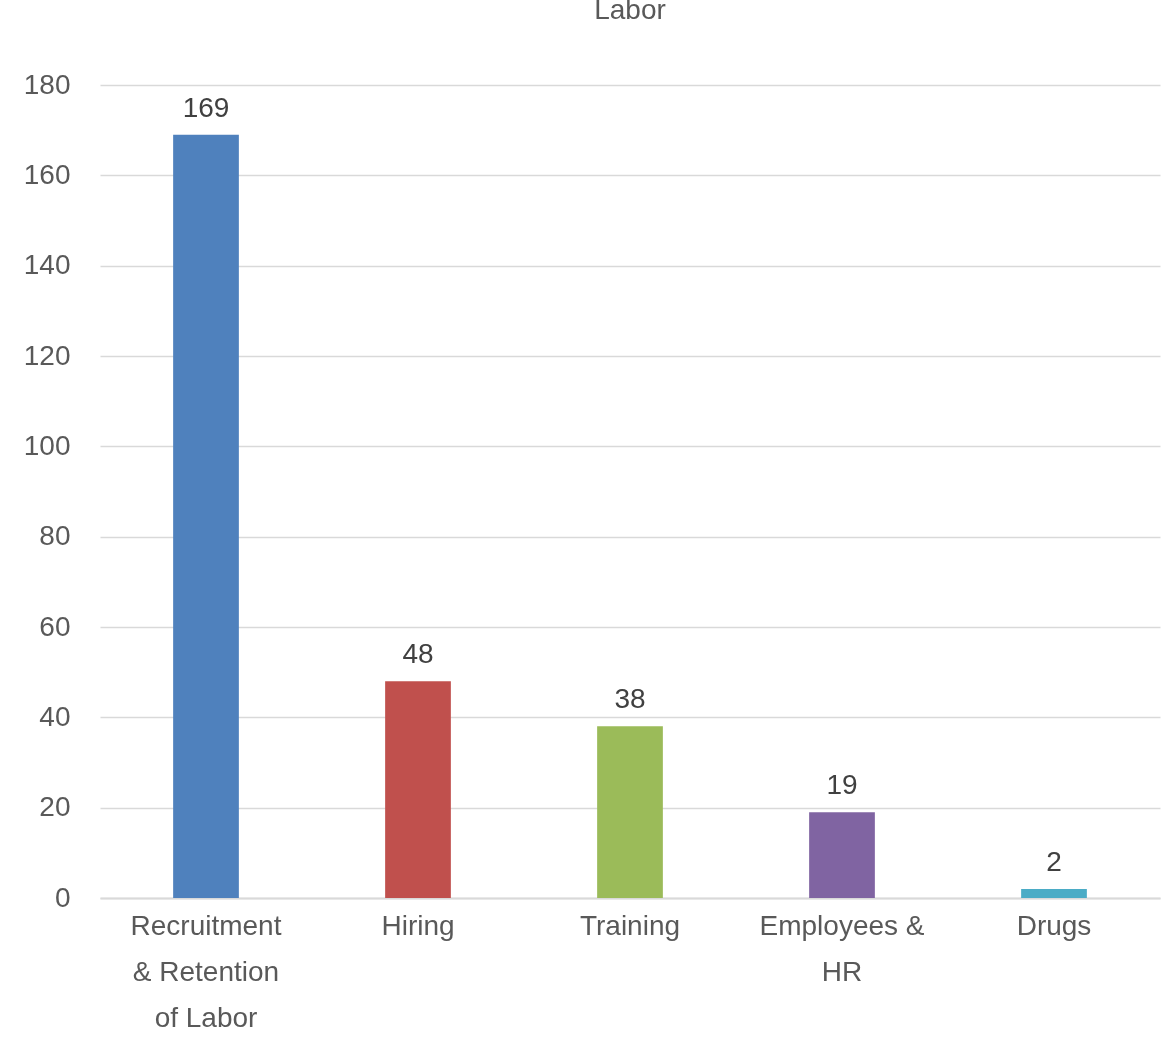 This screenshot has width=1161, height=1054. Describe the element at coordinates (55, 807) in the screenshot. I see `y-tick-label: 20` at that location.